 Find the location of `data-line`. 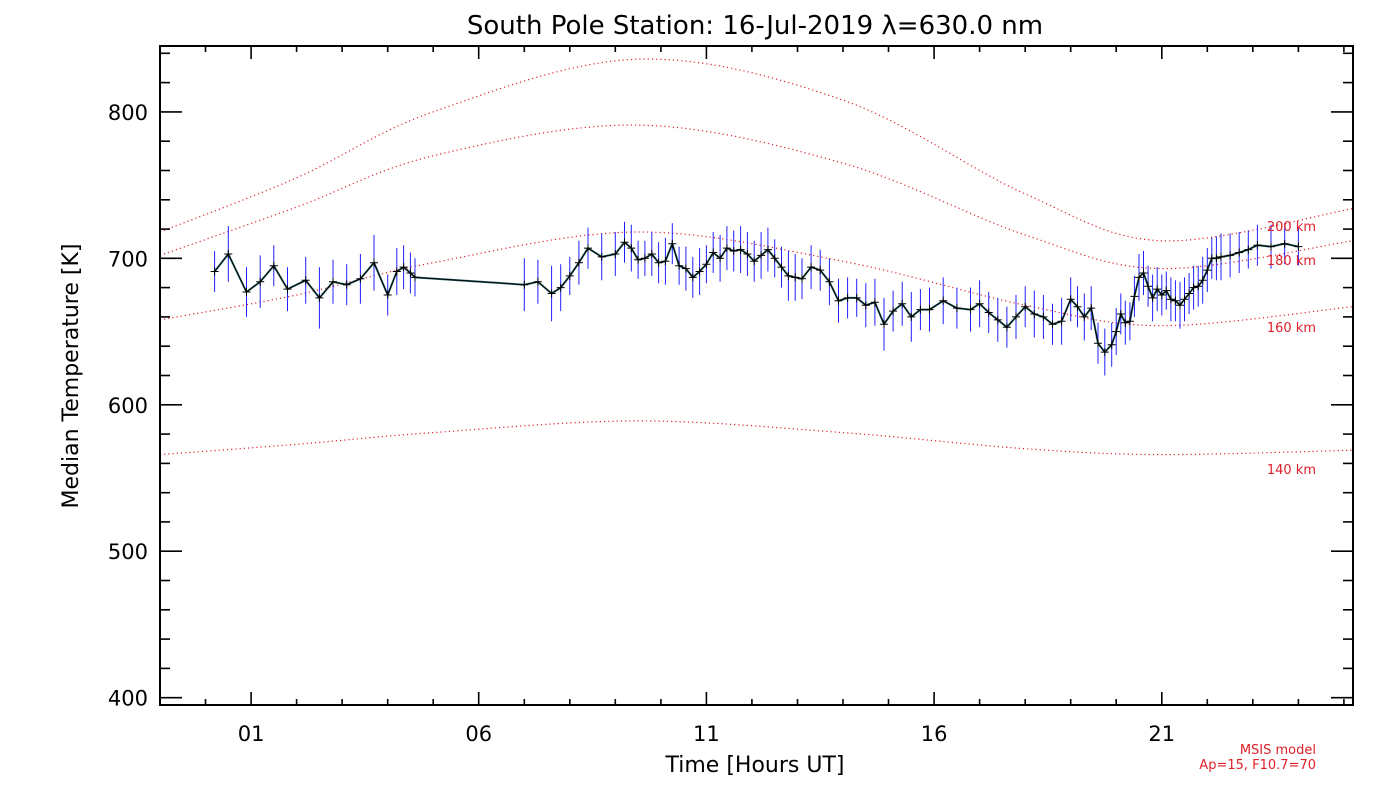

data-line is located at coordinates (756, 297).